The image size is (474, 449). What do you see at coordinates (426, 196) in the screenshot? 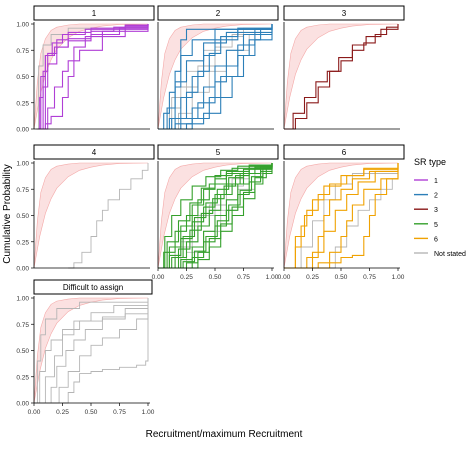
I see `legend-entry: 2` at bounding box center [426, 196].